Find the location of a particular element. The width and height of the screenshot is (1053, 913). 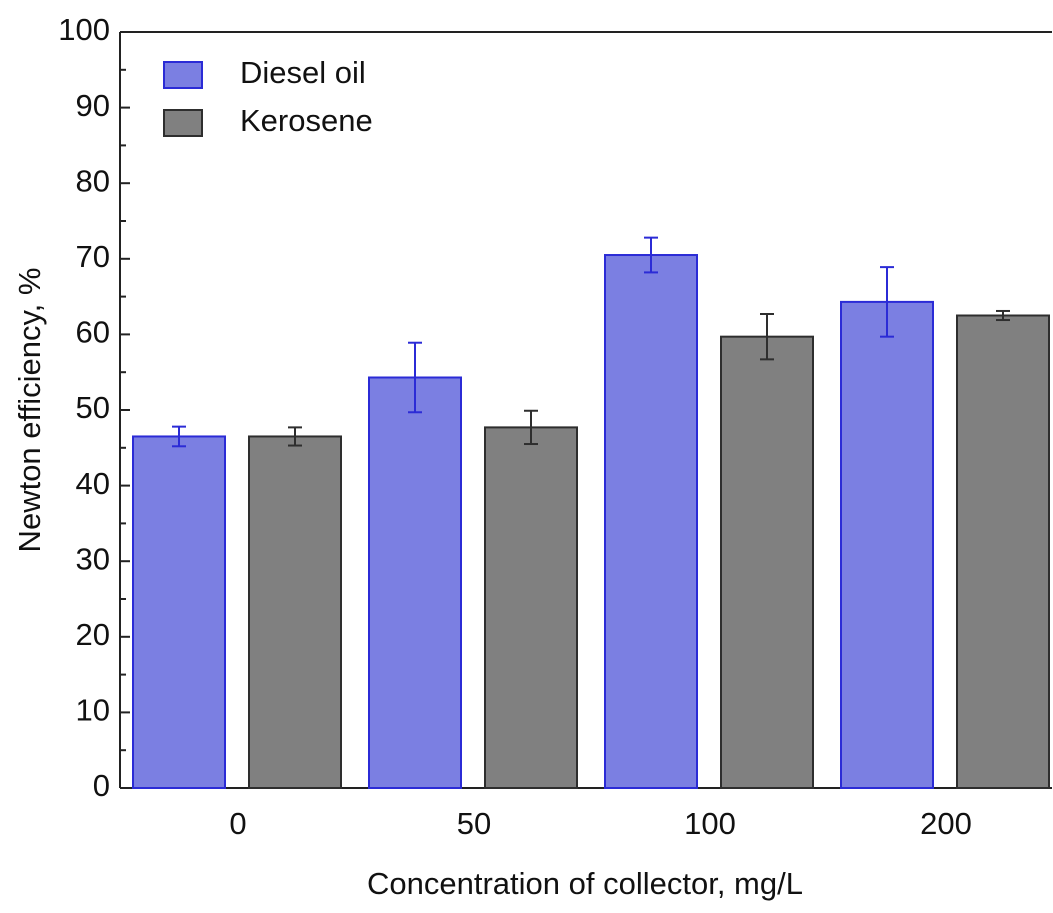

y-tick-label: 50 is located at coordinates (93, 407).